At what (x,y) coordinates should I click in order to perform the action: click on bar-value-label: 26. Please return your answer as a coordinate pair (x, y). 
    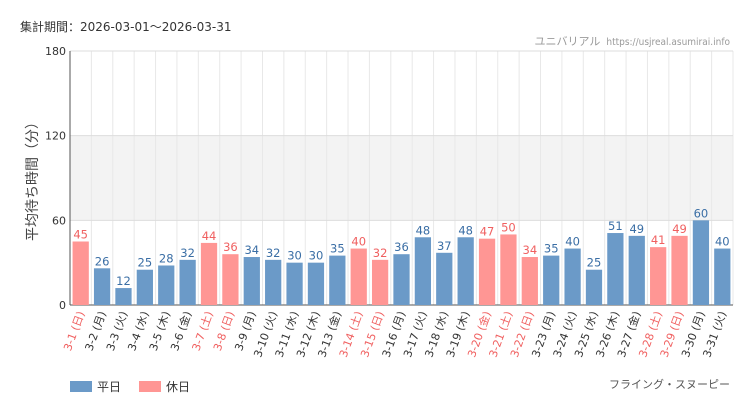
    Looking at the image, I should click on (102, 261).